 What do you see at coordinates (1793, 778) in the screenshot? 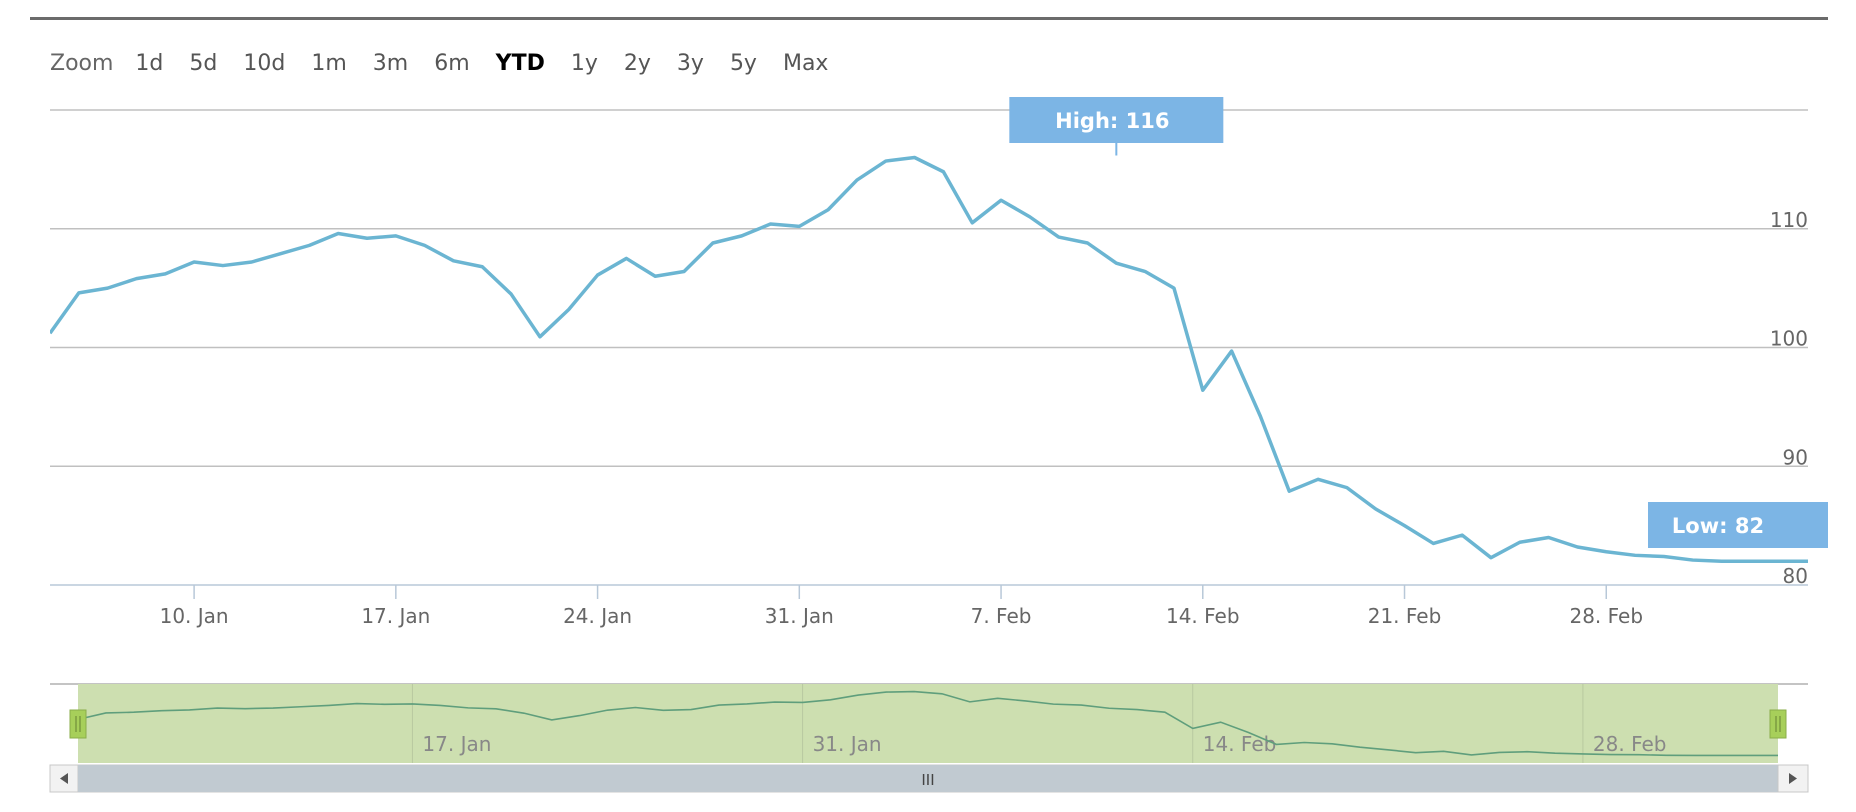
I see `scrollbar-right-button` at bounding box center [1793, 778].